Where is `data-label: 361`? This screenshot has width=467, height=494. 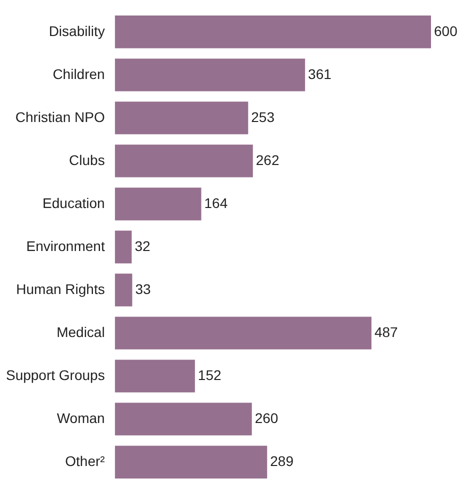 data-label: 361 is located at coordinates (320, 74).